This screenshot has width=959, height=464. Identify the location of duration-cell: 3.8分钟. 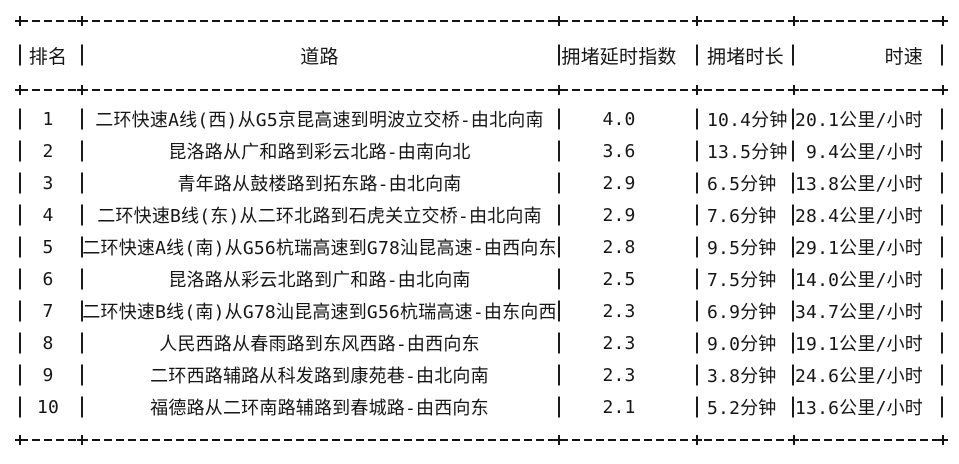
(742, 376).